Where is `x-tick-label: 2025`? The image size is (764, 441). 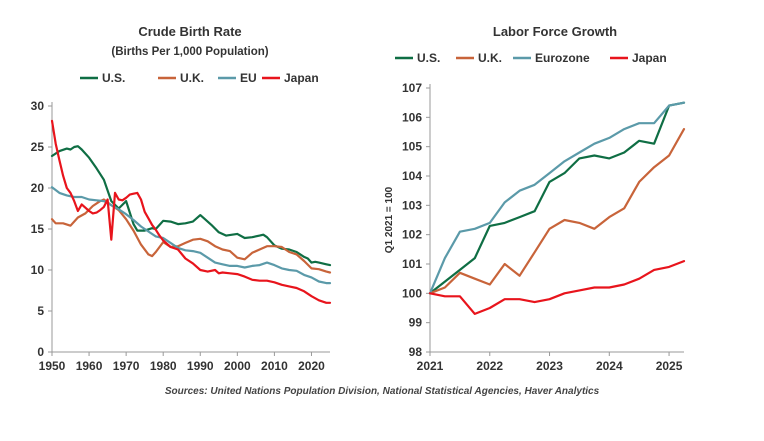
x-tick-label: 2025 is located at coordinates (669, 366).